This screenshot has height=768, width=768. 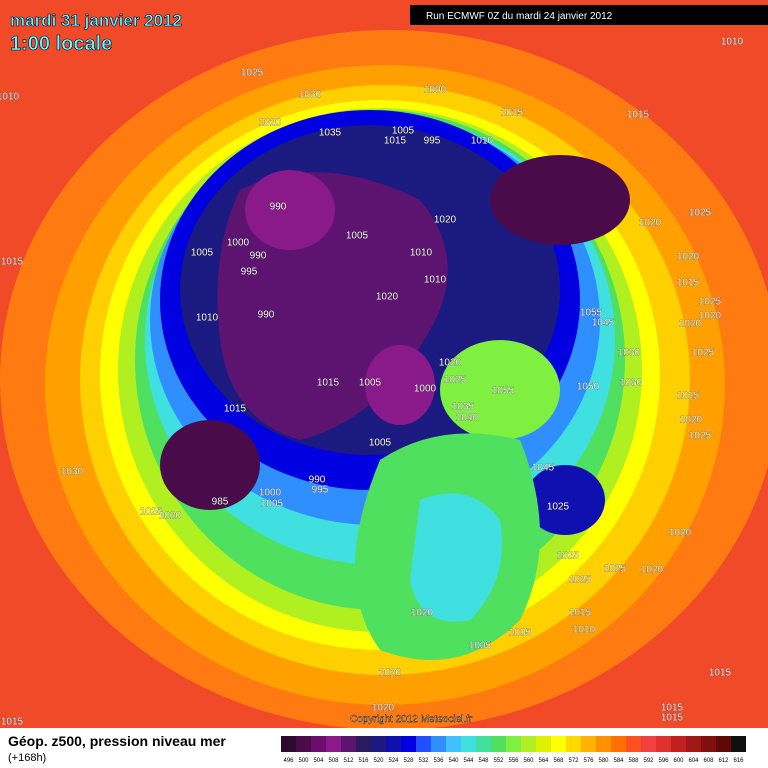 I want to click on colorbar-label: 604, so click(x=693, y=761).